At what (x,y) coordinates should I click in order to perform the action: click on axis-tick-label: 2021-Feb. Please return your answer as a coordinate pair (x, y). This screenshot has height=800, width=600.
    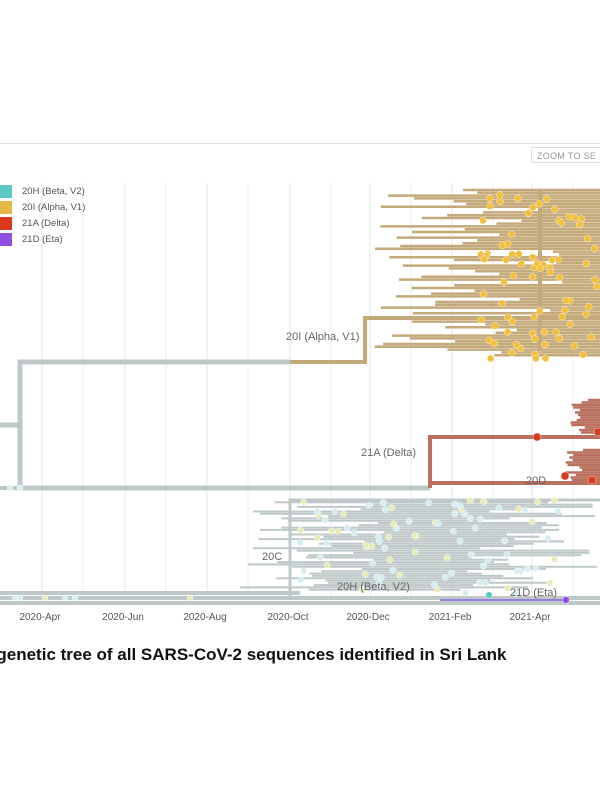
    Looking at the image, I should click on (450, 617).